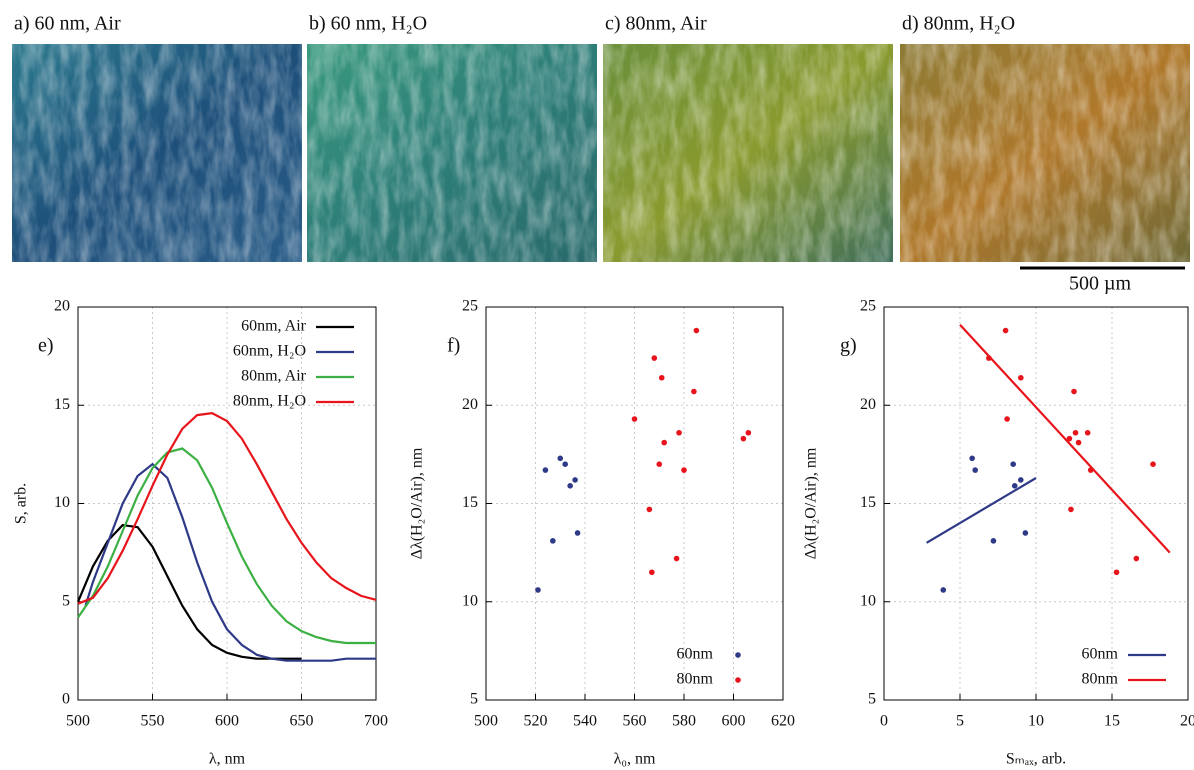 This screenshot has height=770, width=1194. What do you see at coordinates (695, 679) in the screenshot?
I see `legend-label: 80nm` at bounding box center [695, 679].